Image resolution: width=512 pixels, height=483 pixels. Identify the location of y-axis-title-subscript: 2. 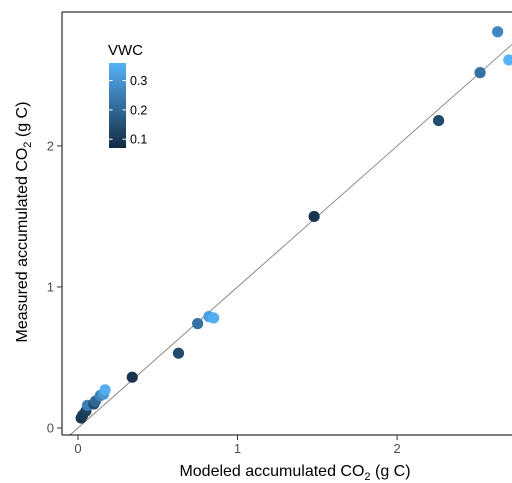
(28, 145).